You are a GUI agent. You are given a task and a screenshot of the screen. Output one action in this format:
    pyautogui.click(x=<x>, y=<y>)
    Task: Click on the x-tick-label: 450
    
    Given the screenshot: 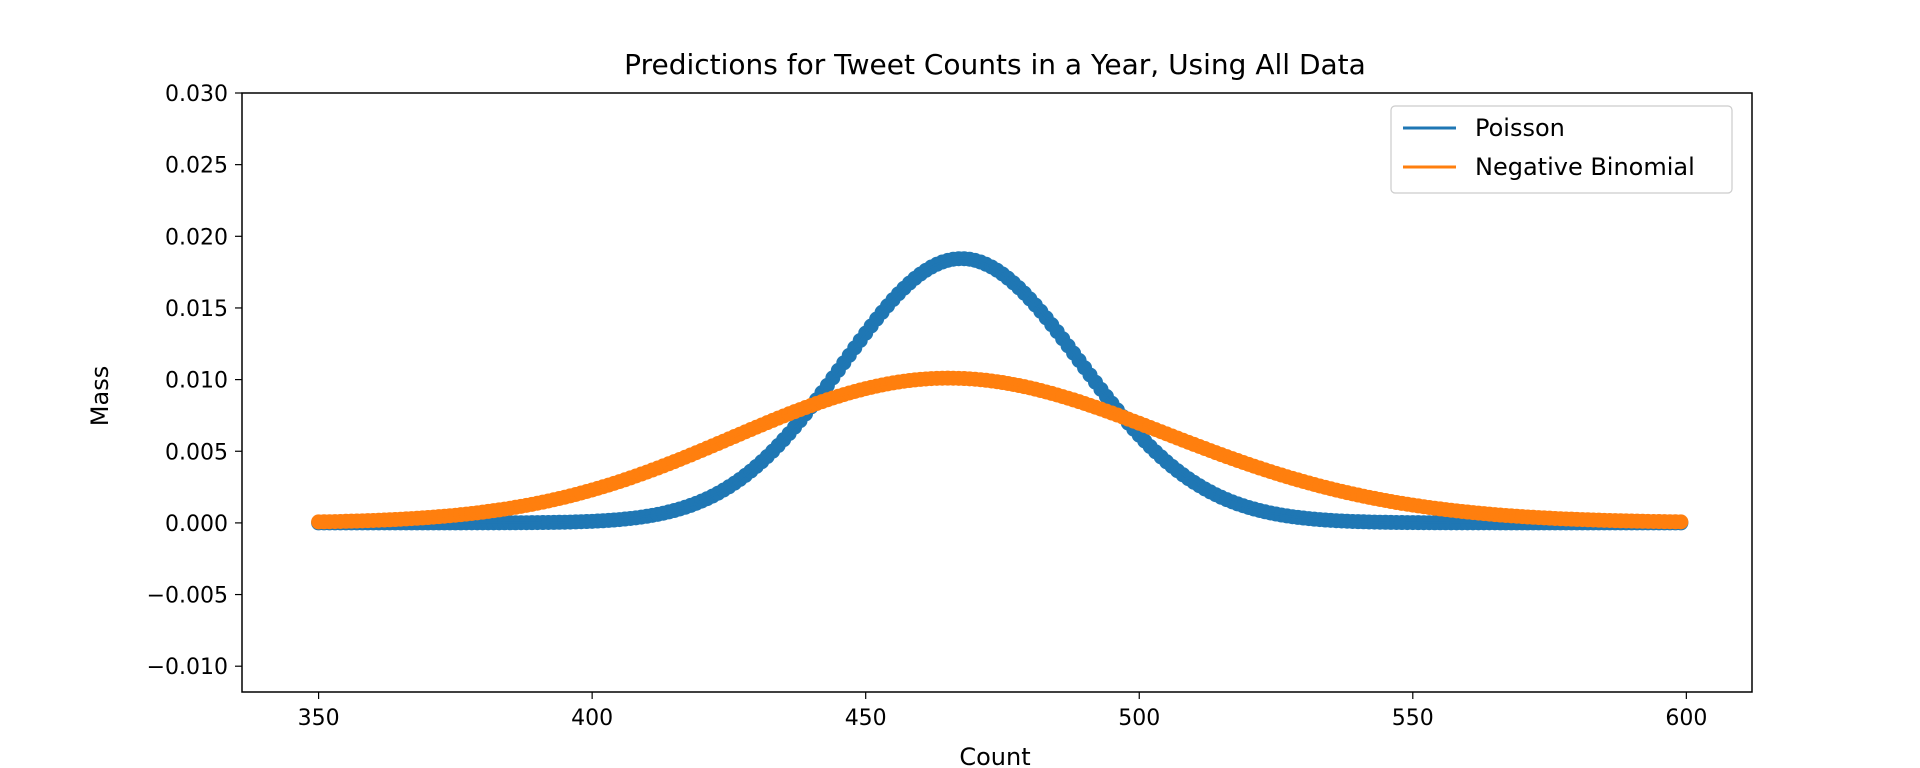 What is the action you would take?
    pyautogui.click(x=866, y=718)
    